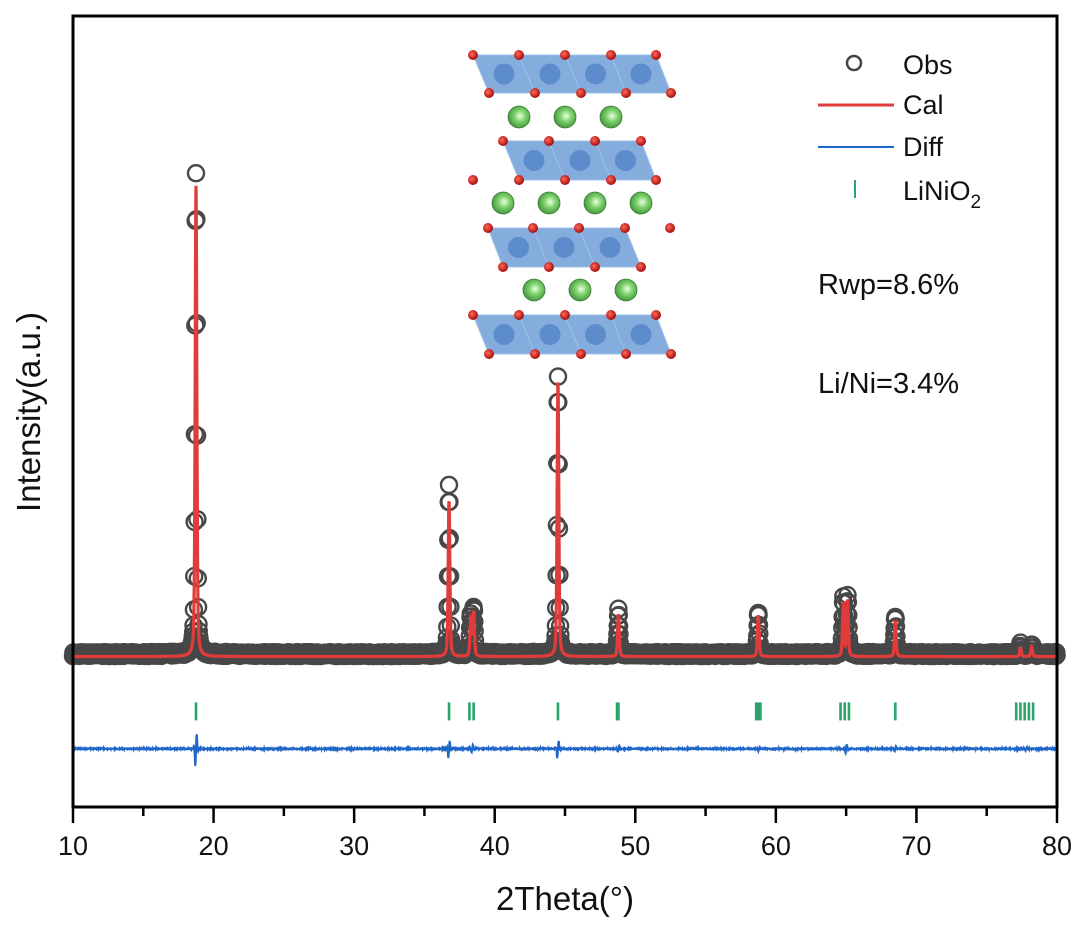 The image size is (1080, 927). I want to click on legend-linio2-label-subscript: 2, so click(976, 202).